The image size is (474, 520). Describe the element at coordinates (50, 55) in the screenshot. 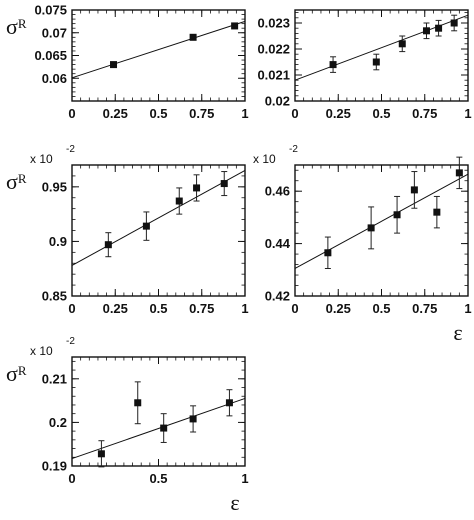

I see `y-tick-label: 0.065` at that location.